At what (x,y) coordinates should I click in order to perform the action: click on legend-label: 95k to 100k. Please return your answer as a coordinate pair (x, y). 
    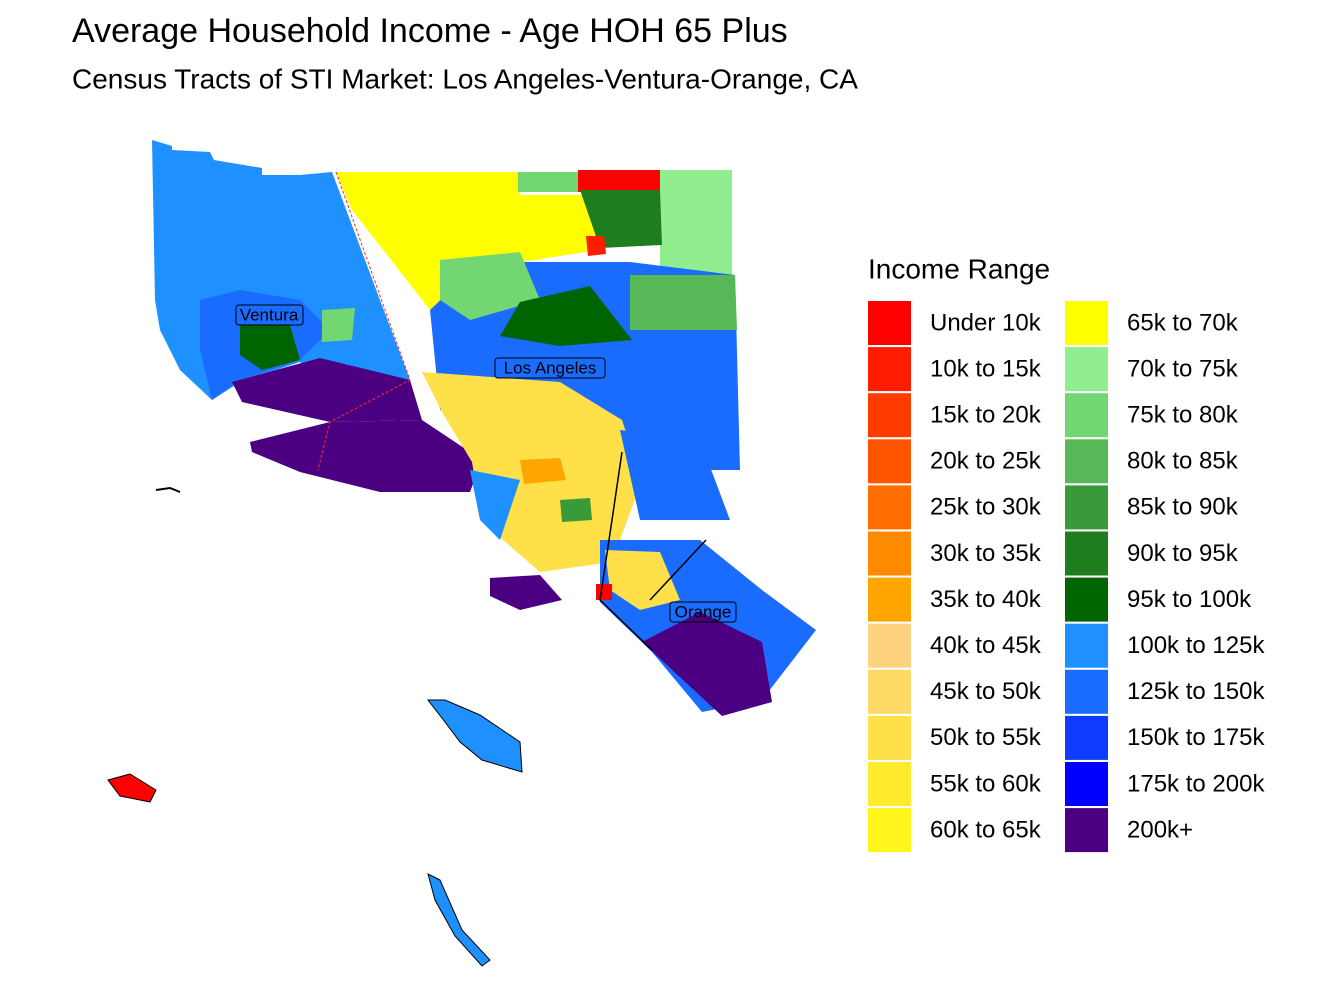
    Looking at the image, I should click on (1189, 599).